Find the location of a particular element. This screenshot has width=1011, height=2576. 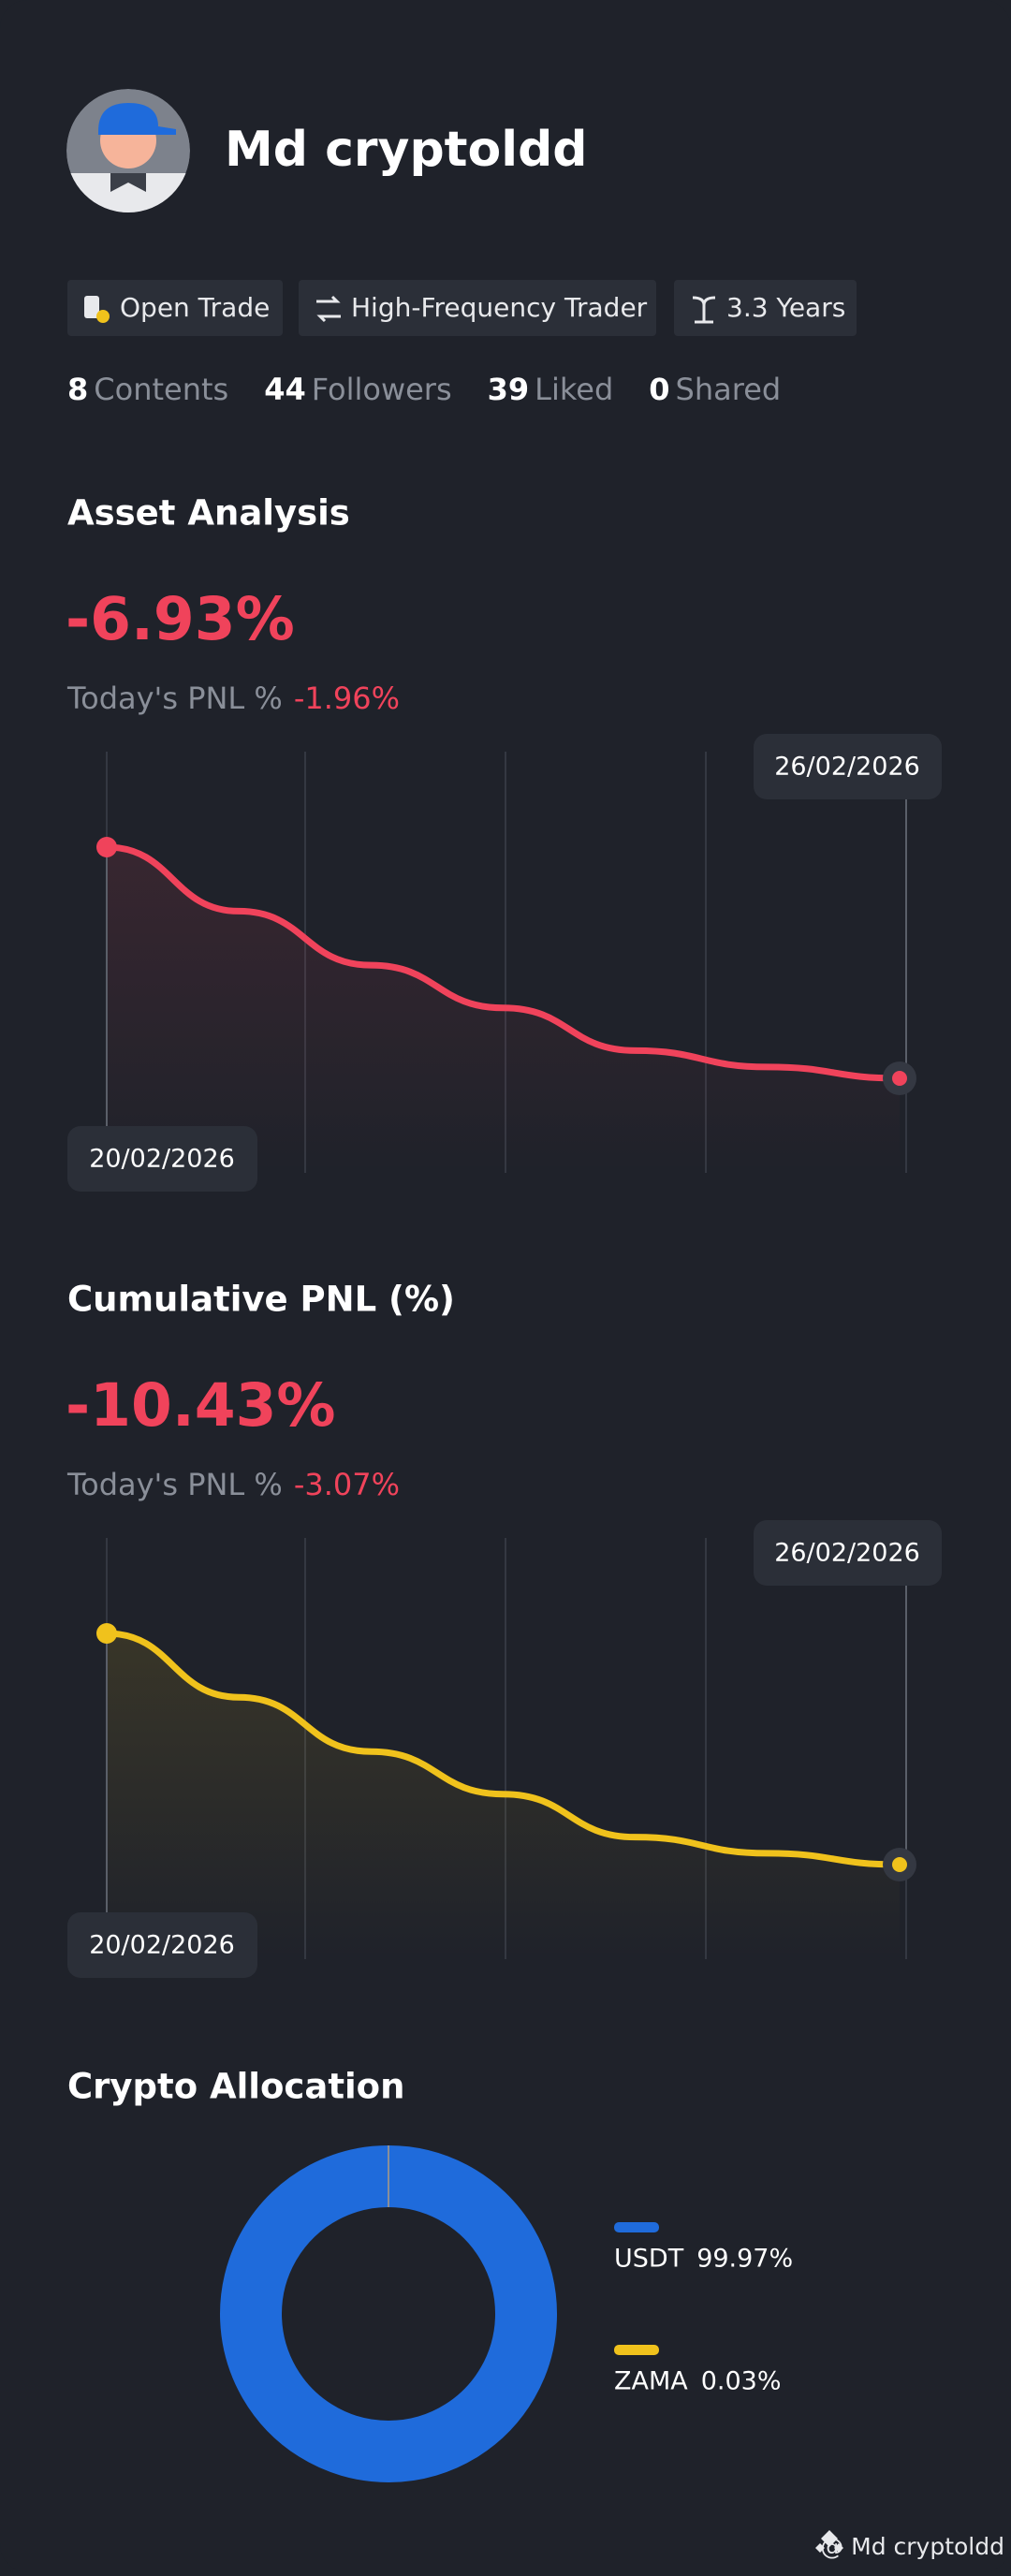

section-title: Crypto Allocation is located at coordinates (235, 2087).